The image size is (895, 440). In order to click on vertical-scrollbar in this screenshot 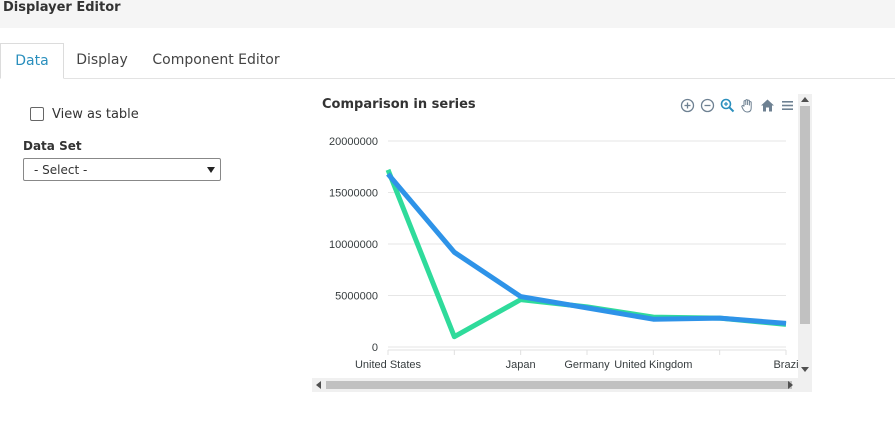, I will do `click(805, 236)`.